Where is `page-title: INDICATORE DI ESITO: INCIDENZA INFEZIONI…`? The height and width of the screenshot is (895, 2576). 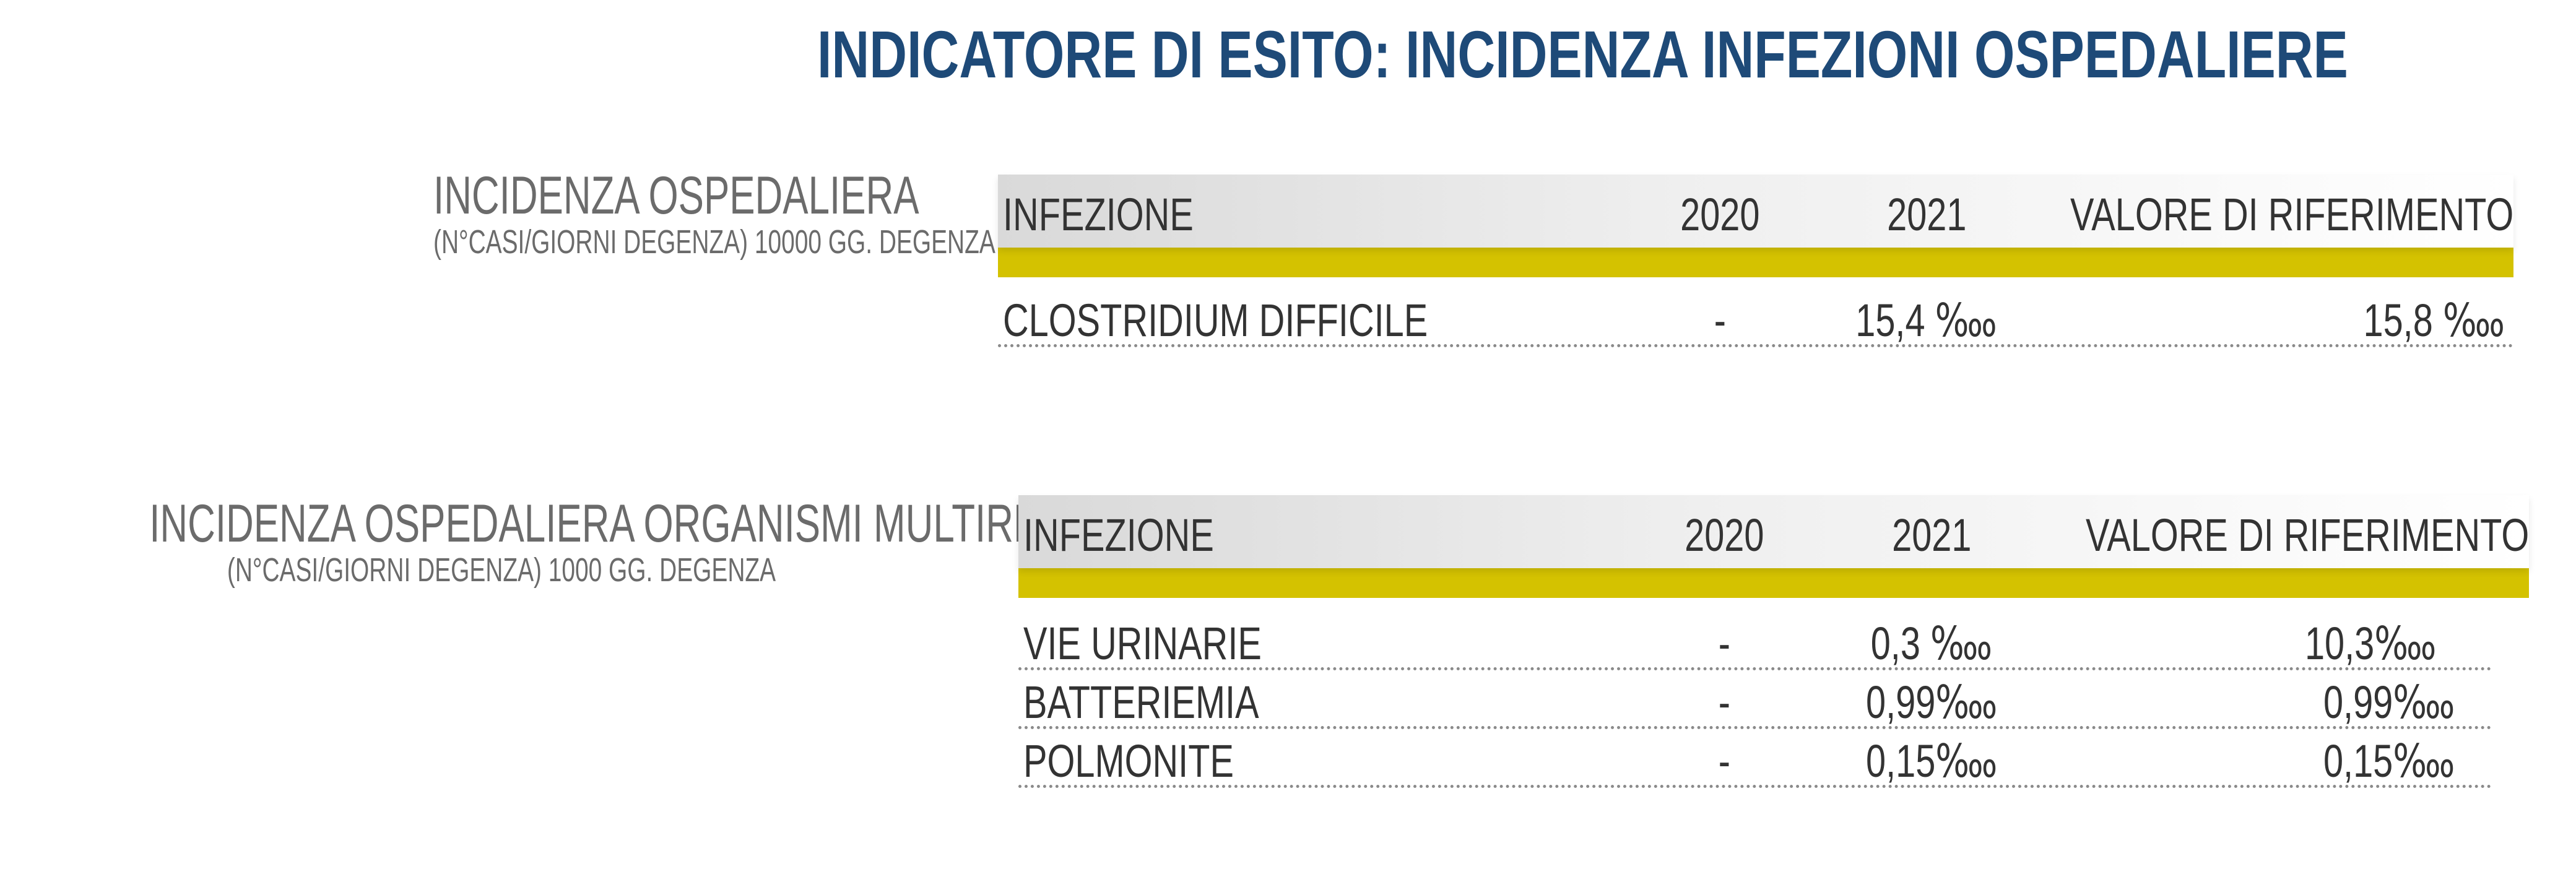
page-title: INDICATORE DI ESITO: INCIDENZA INFEZIONI… is located at coordinates (1582, 54).